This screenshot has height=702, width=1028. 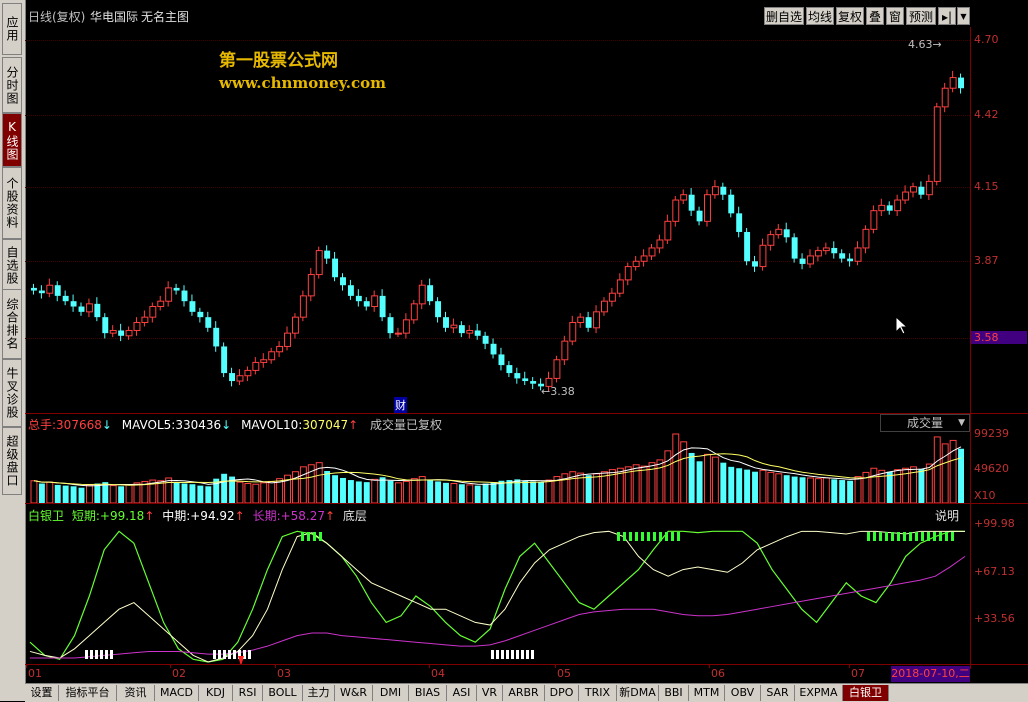 I want to click on toolbar-button-1: 均线, so click(x=820, y=16).